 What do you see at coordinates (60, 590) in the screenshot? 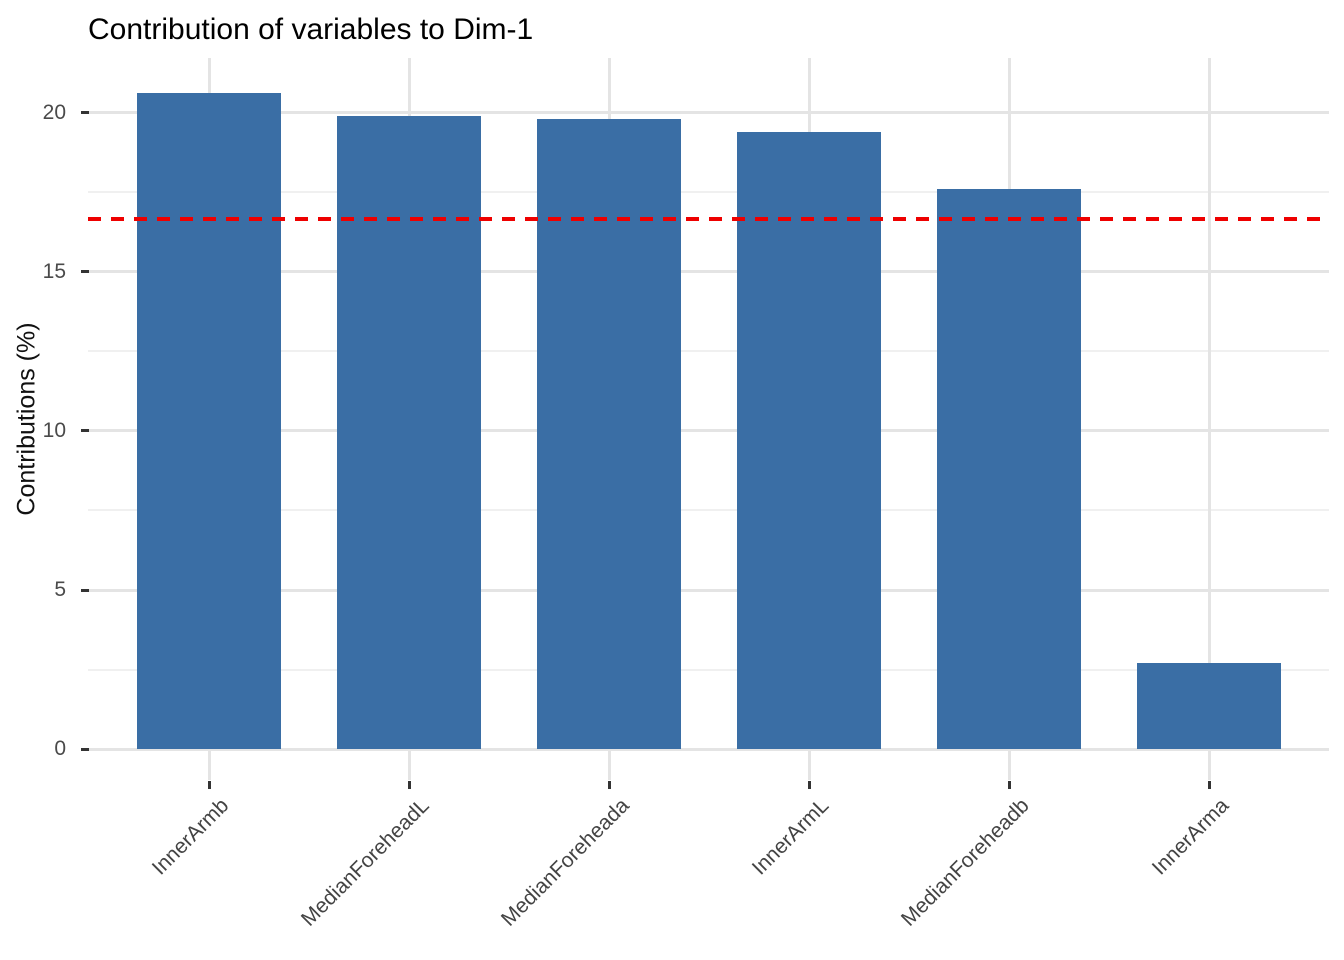
I see `y-tick-label: 5` at bounding box center [60, 590].